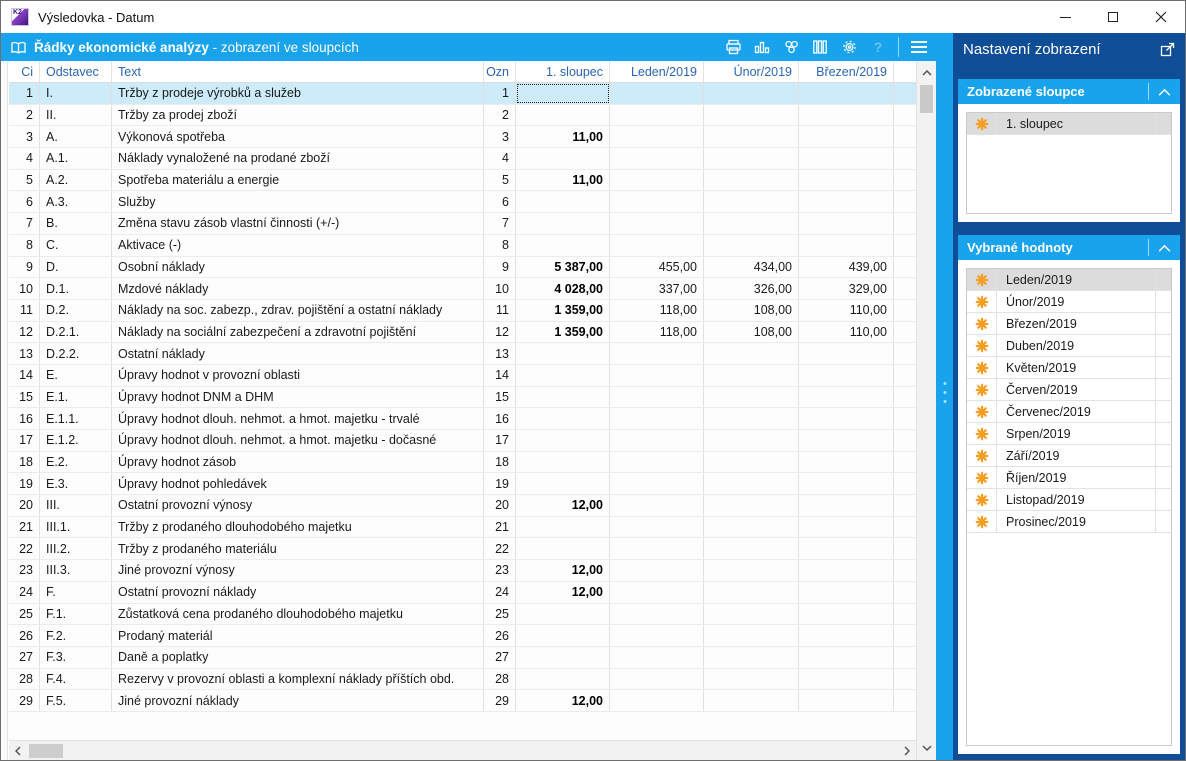  Describe the element at coordinates (563, 71) in the screenshot. I see `column-header-sloupec1: 1. sloupec` at that location.